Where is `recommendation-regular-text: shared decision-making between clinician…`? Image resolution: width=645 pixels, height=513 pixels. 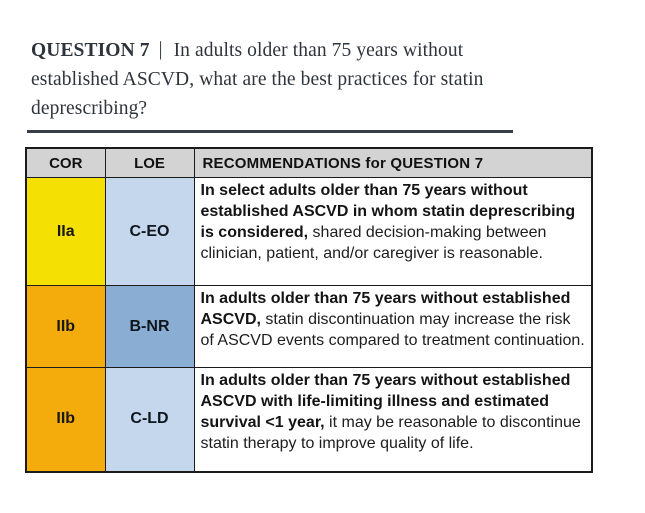
recommendation-regular-text: shared decision-making between clinician… is located at coordinates (373, 243).